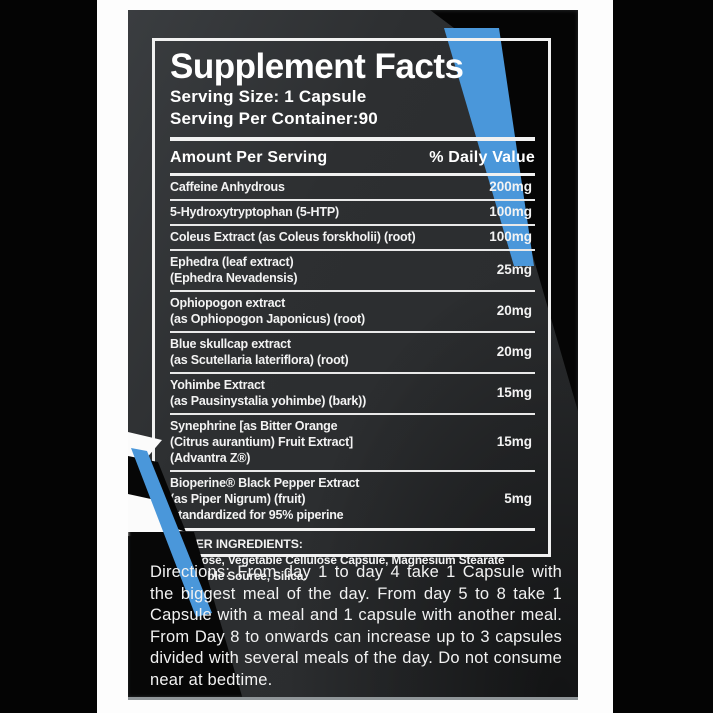 The width and height of the screenshot is (713, 713). What do you see at coordinates (227, 186) in the screenshot?
I see `ingredient-name: Caffeine Anhydrous` at bounding box center [227, 186].